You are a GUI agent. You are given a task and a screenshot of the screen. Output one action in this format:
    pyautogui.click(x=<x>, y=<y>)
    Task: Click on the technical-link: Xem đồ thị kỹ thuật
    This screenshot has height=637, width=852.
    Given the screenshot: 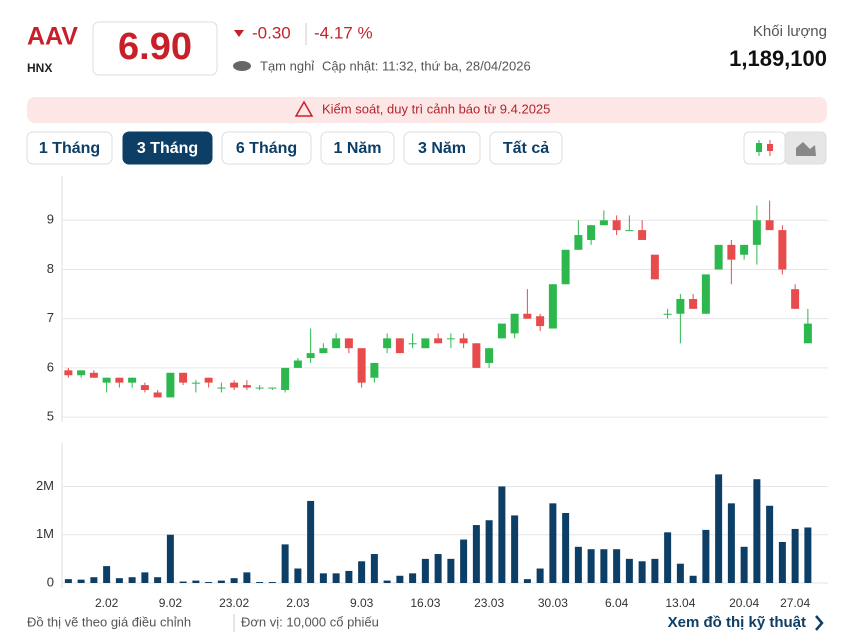 What is the action you would take?
    pyautogui.click(x=737, y=622)
    